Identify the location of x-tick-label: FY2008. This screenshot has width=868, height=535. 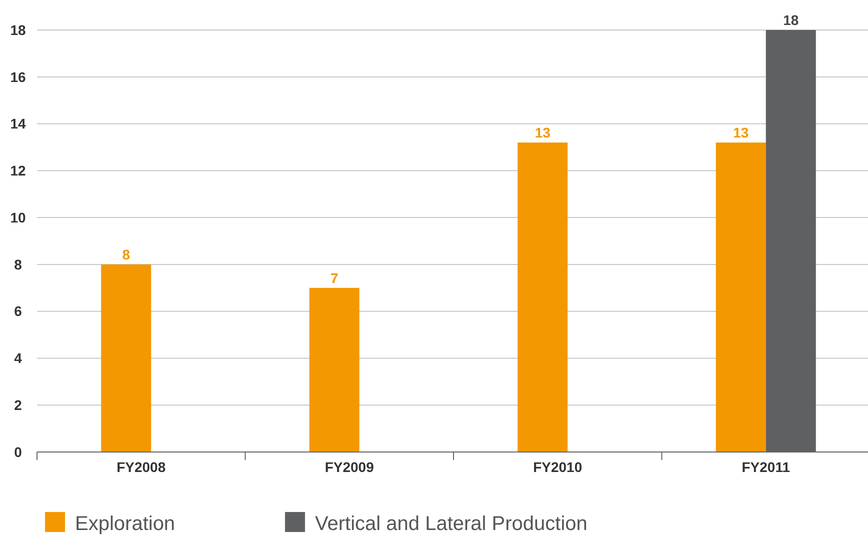
(141, 467).